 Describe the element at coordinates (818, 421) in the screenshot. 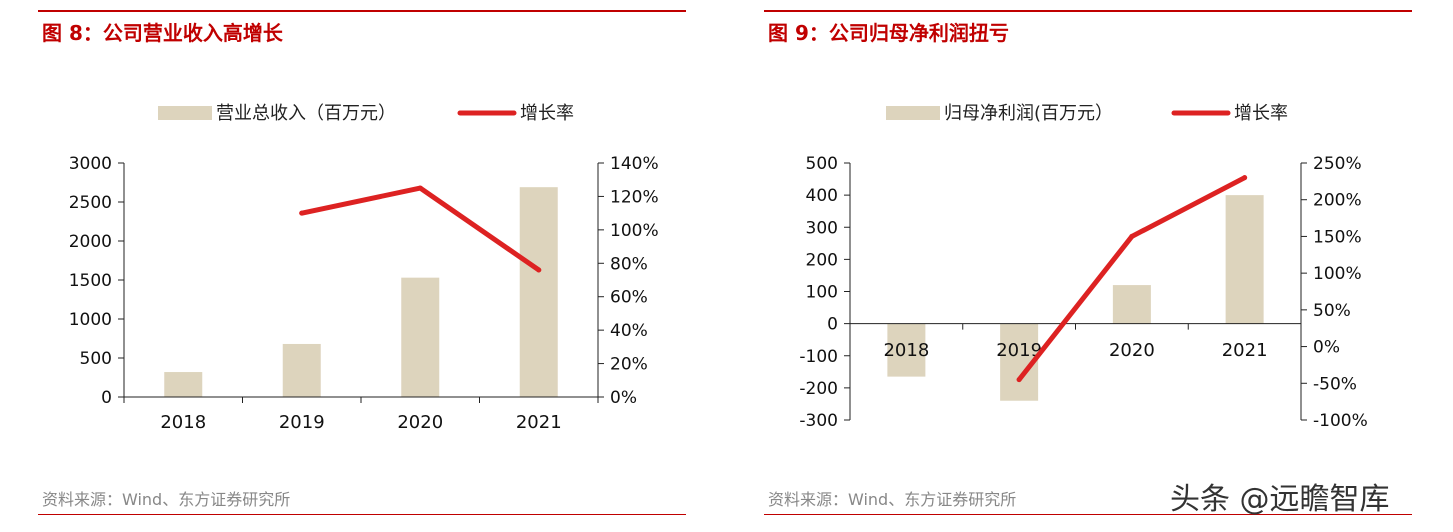

I see `left-tick-label: -300` at that location.